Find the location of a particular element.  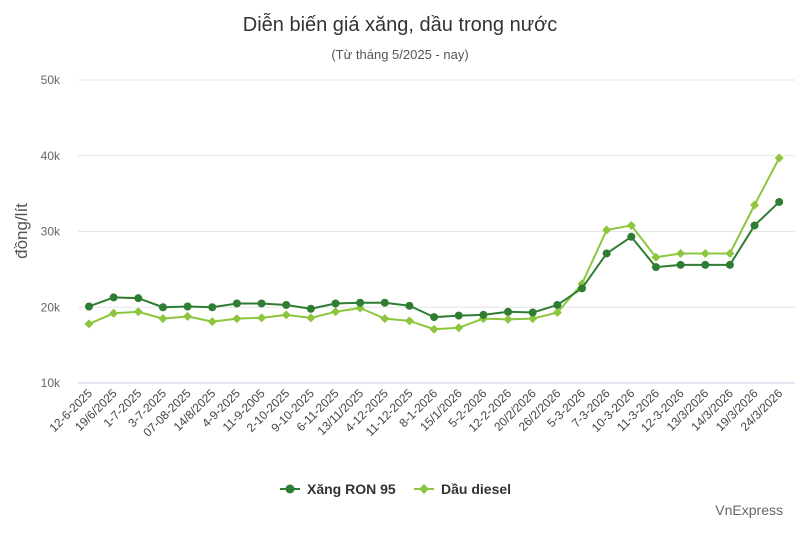

legend-item-dau-diesel: Dầu diesel is located at coordinates (462, 489).